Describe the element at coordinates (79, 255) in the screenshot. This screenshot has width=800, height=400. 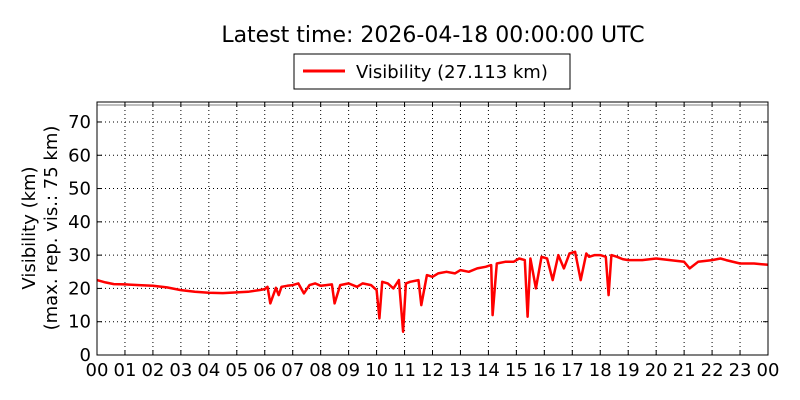
I see `y-tick-label: 30` at that location.